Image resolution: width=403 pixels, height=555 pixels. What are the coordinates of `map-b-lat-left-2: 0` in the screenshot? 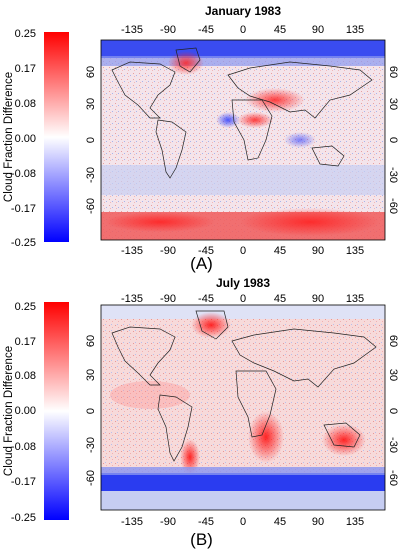 It's located at (91, 411).